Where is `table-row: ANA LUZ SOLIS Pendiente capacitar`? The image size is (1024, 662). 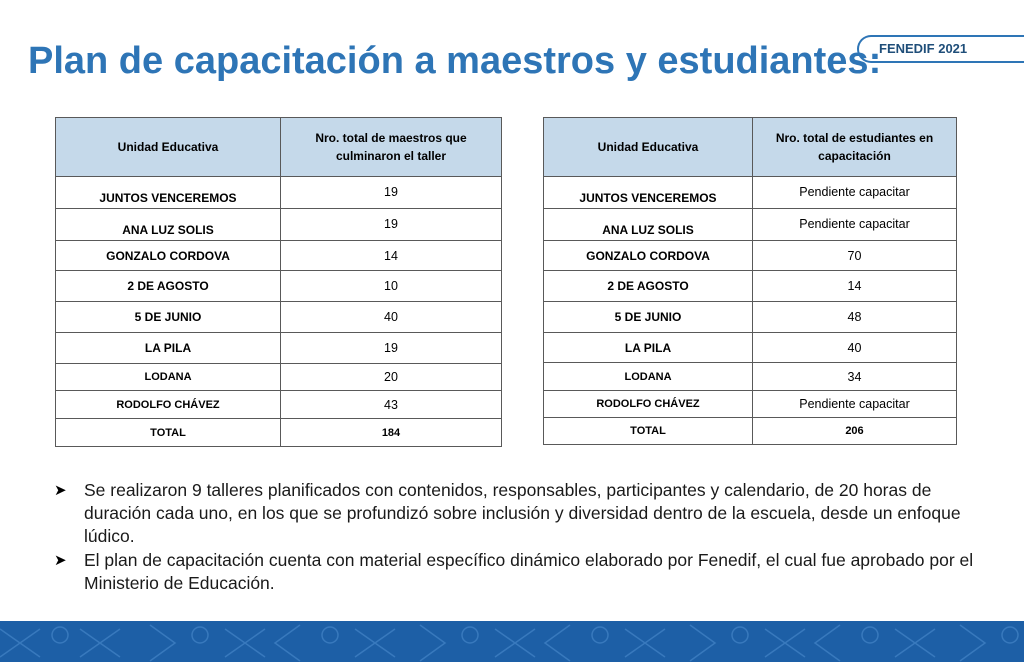
table-row: ANA LUZ SOLIS Pendiente capacitar is located at coordinates (750, 224).